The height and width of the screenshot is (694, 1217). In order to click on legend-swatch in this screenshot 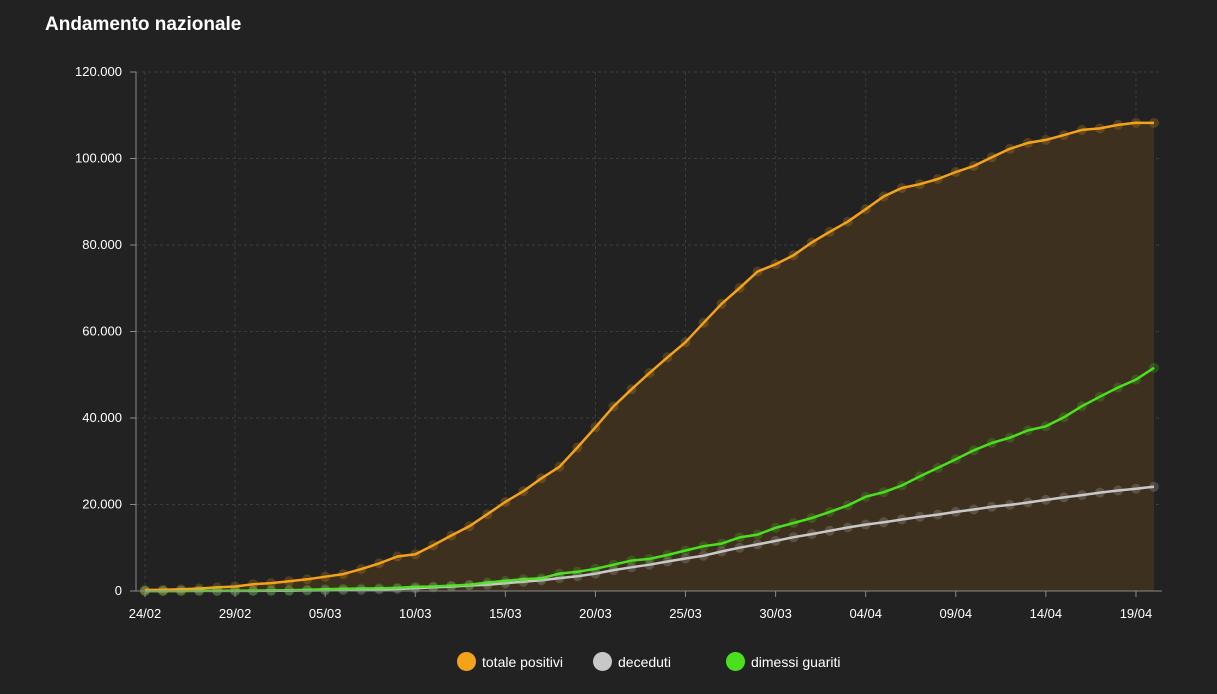, I will do `click(735, 661)`.